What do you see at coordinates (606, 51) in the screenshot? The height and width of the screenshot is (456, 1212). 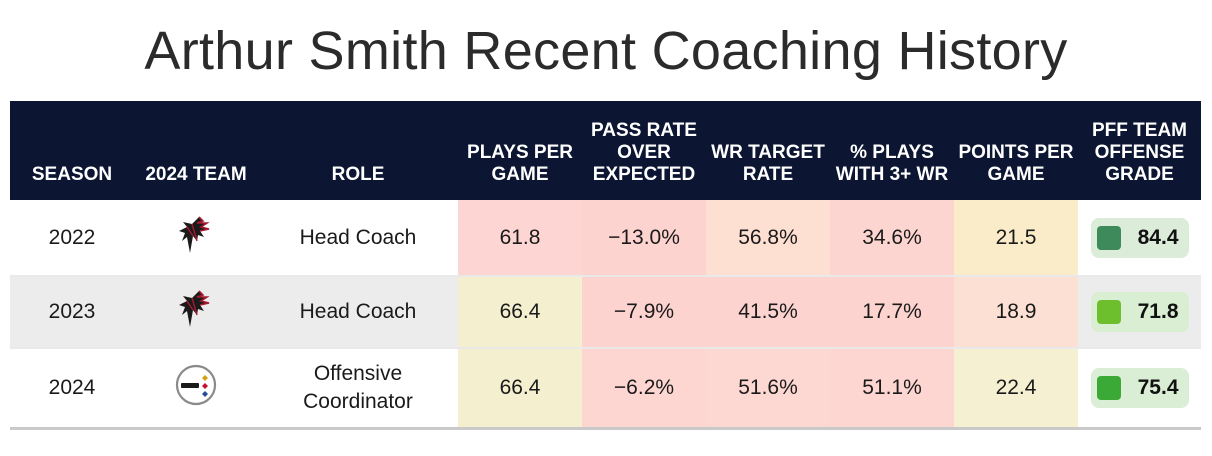 I see `page-title: Arthur Smith Recent Coaching History` at bounding box center [606, 51].